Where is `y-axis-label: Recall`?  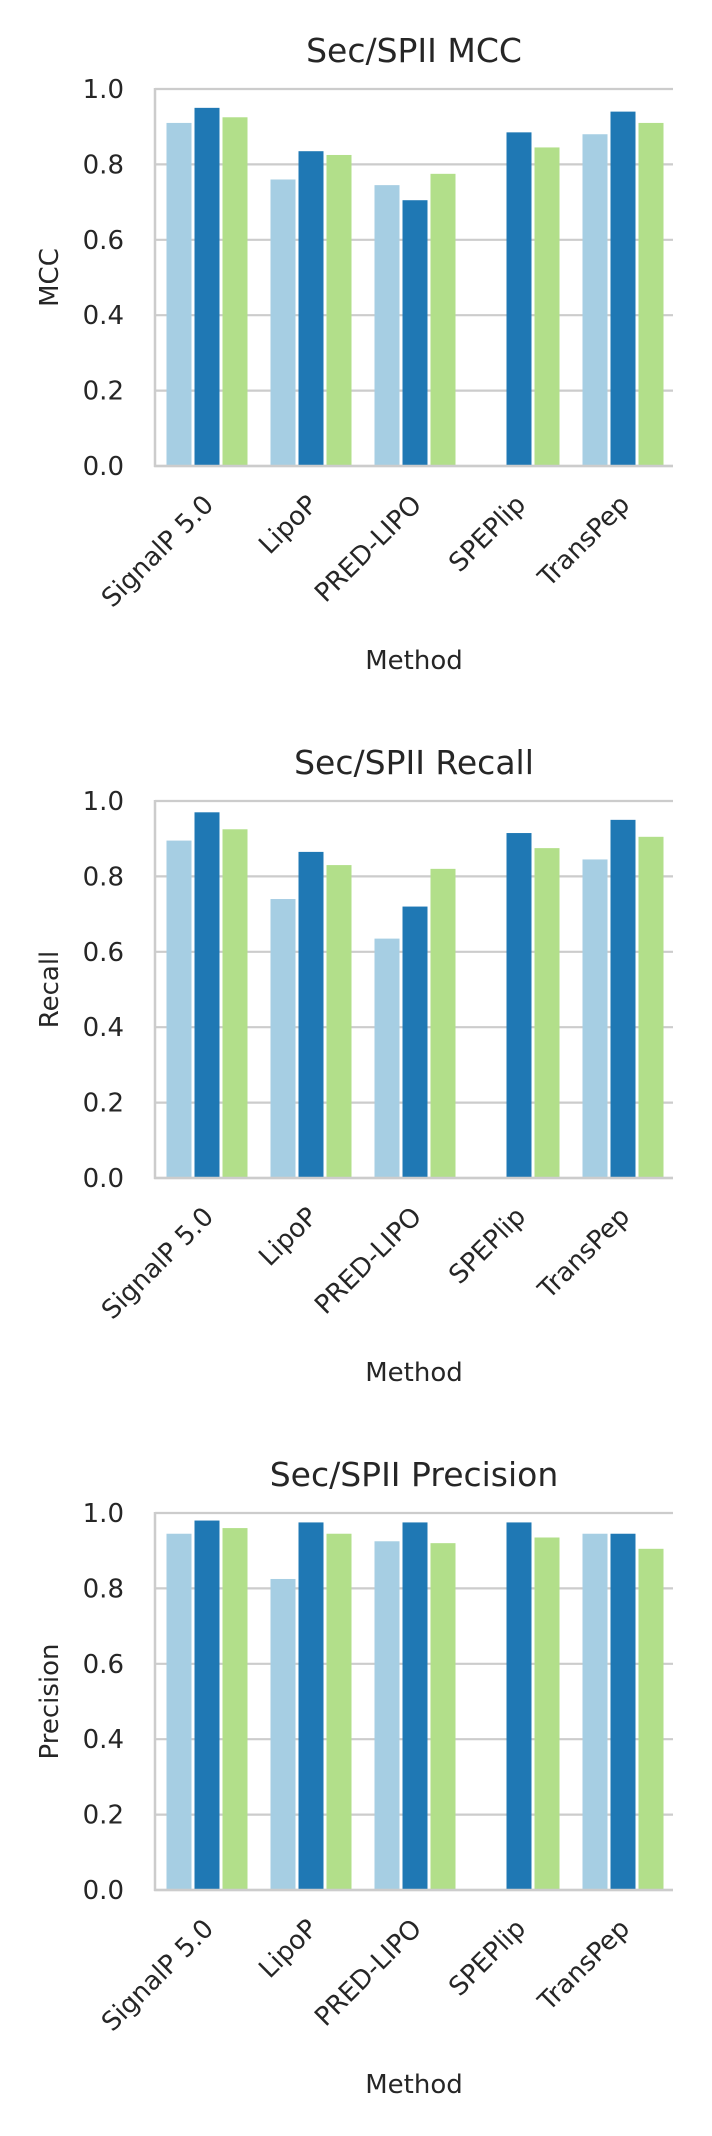 y-axis-label: Recall is located at coordinates (50, 990).